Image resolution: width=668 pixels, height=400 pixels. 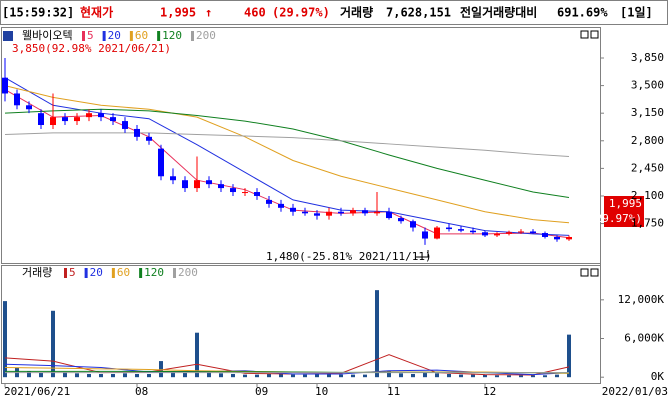 What do you see at coordinates (418, 13) in the screenshot?
I see `volume: 7,628,151` at bounding box center [418, 13].